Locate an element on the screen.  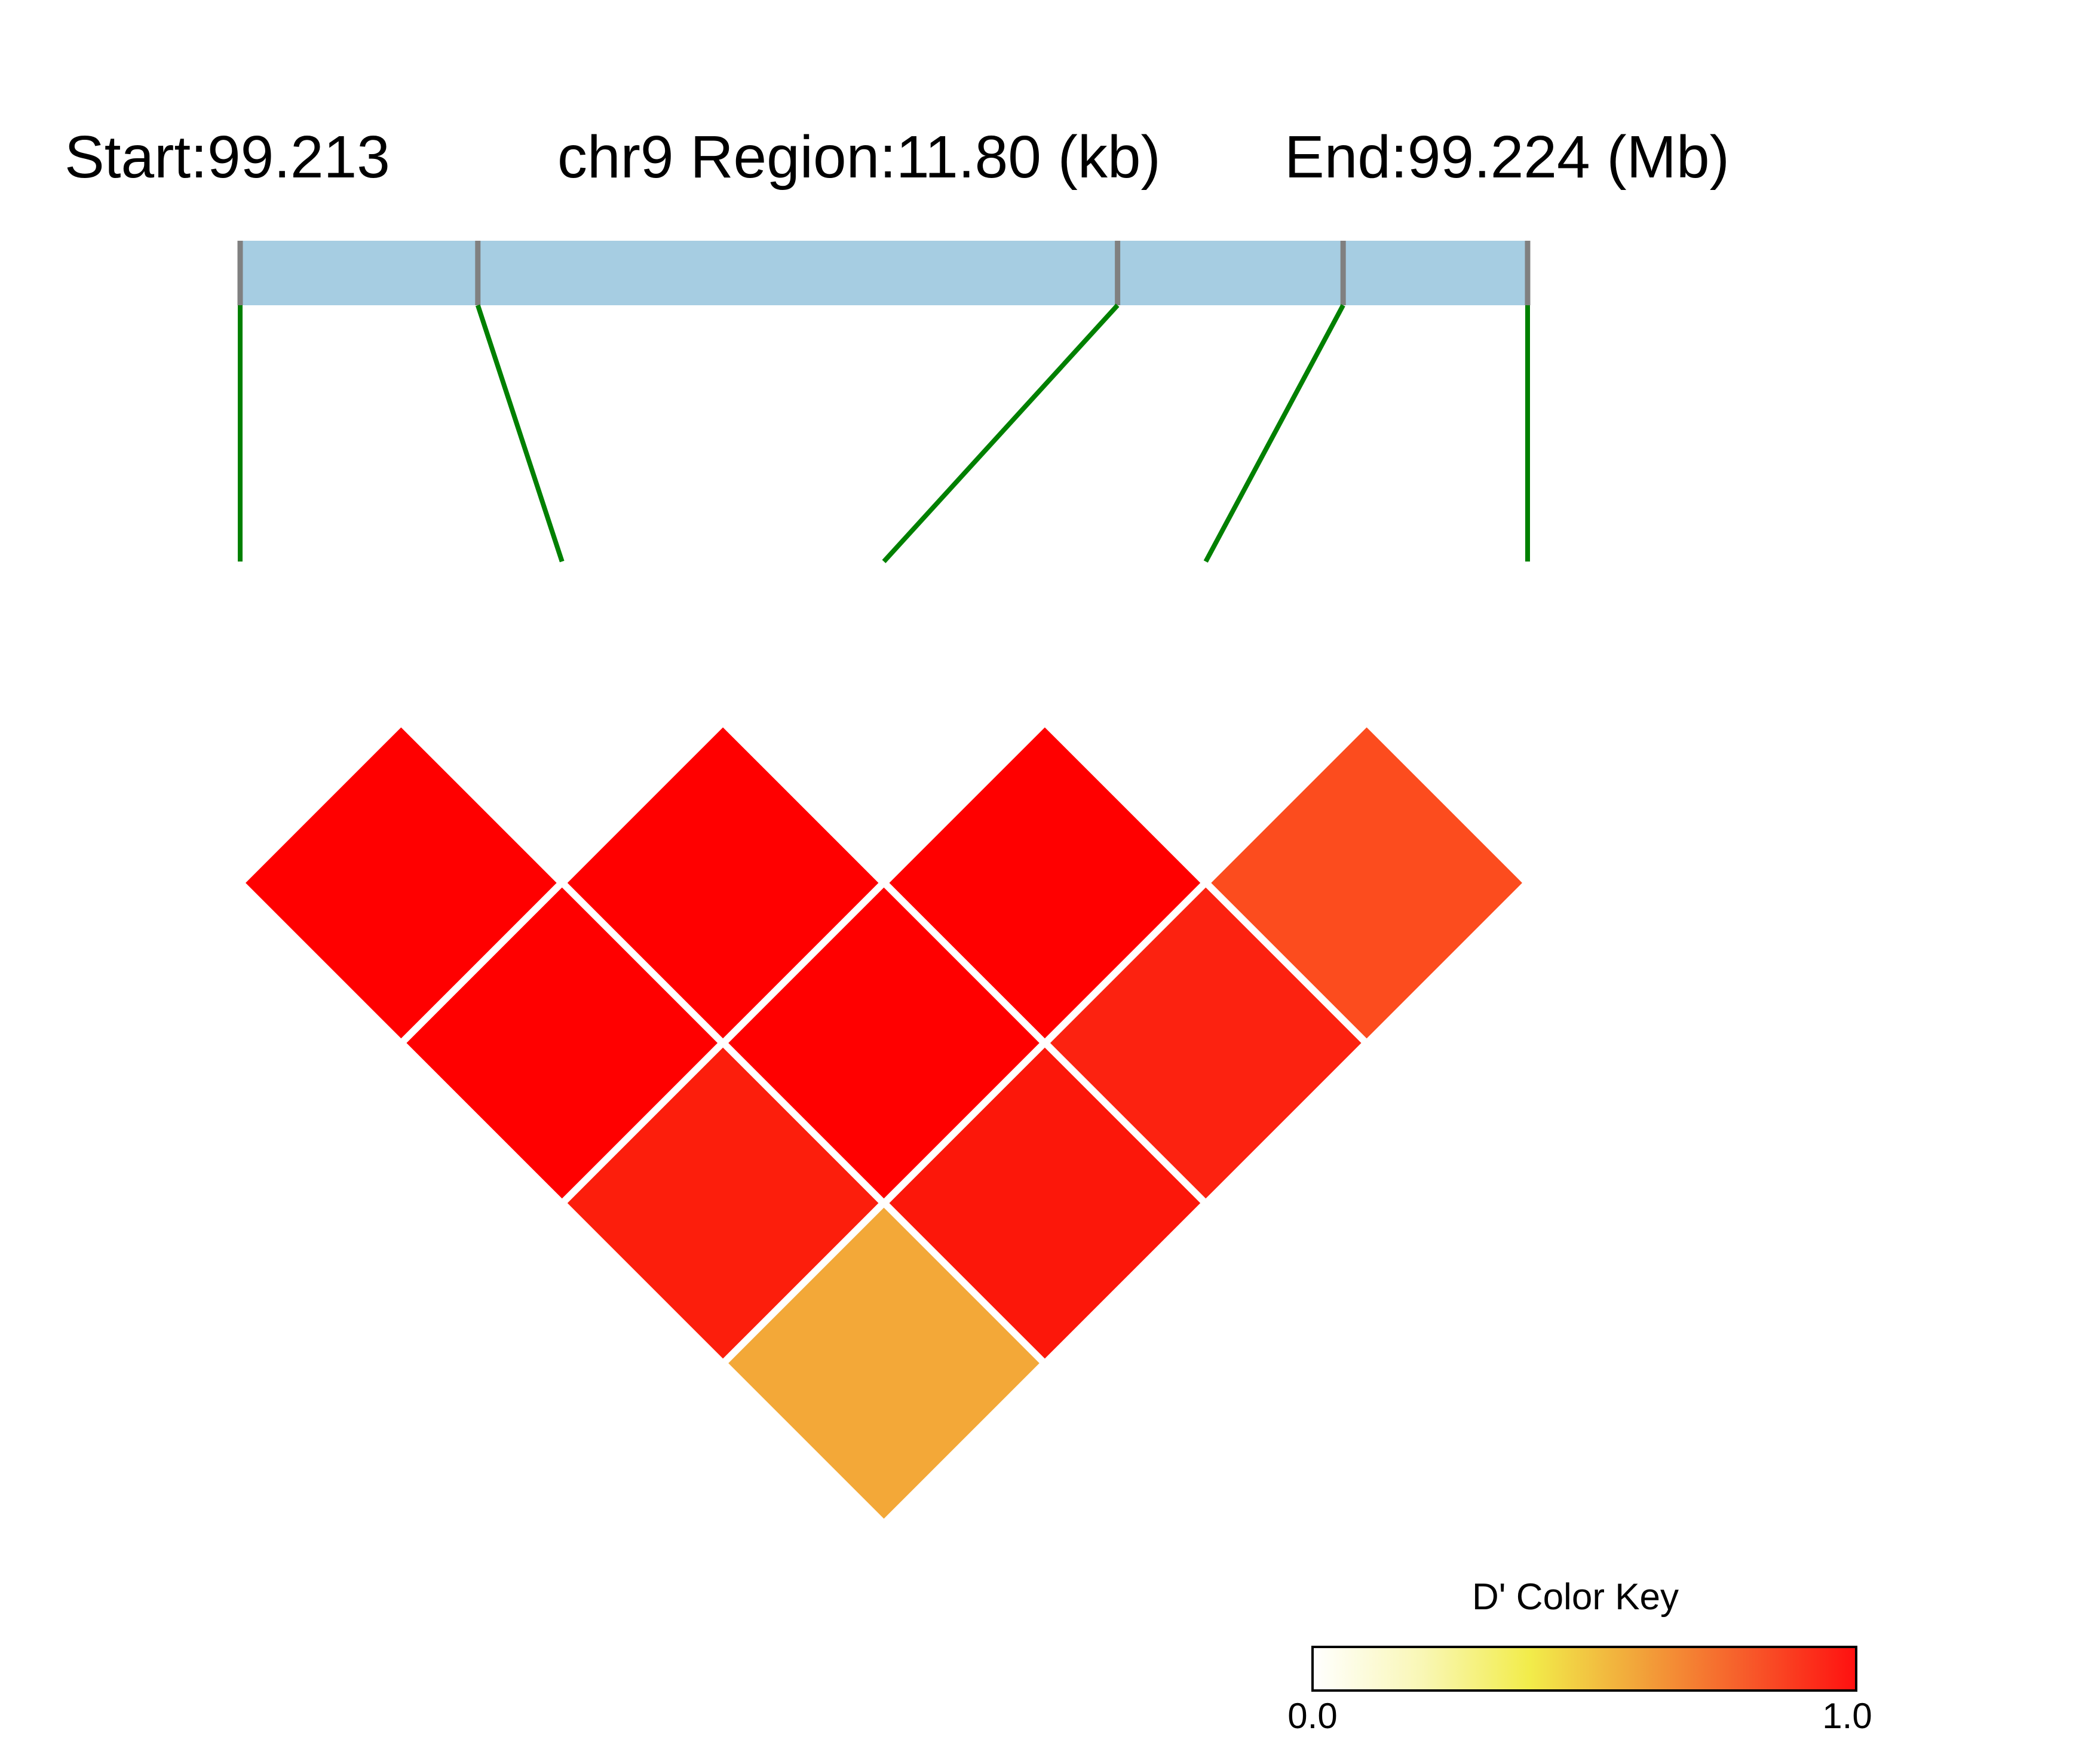
color-key: D' Color Key 0.0 1.0 is located at coordinates (1580, 1656).